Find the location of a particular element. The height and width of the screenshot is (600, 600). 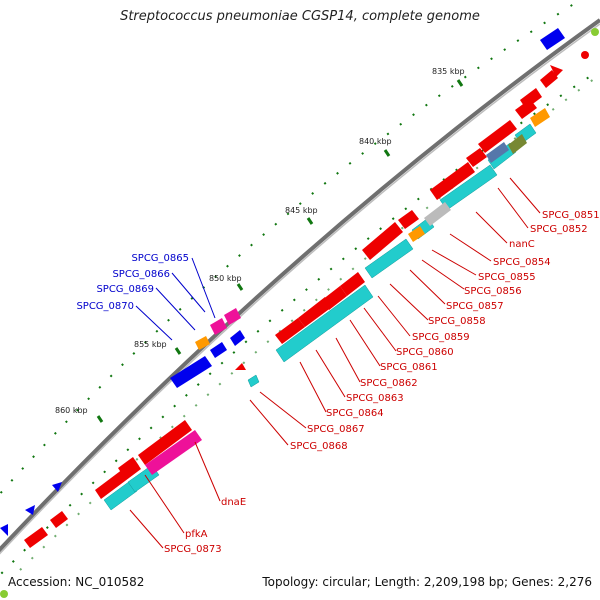

gene-label: SPCG_0858 is located at coordinates (457, 321).